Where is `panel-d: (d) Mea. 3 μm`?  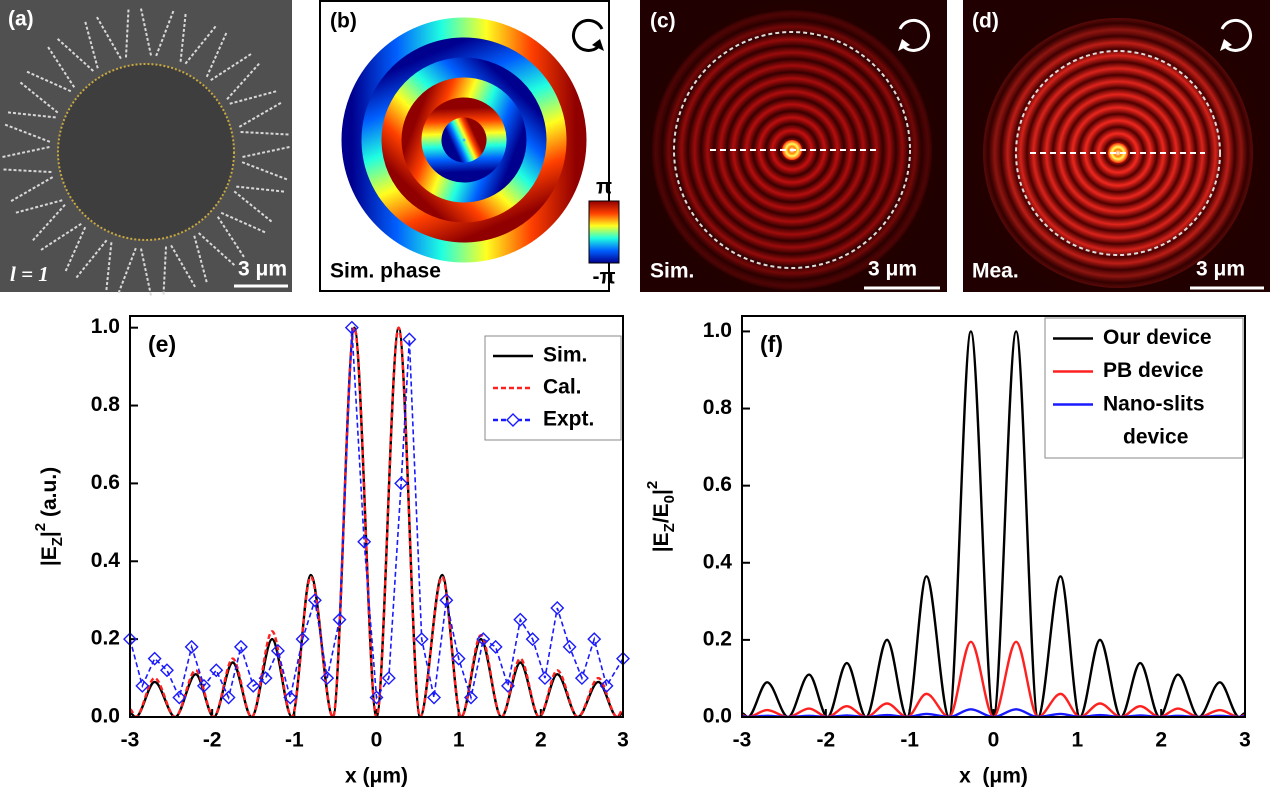
panel-d: (d) Mea. 3 μm is located at coordinates (1116, 146).